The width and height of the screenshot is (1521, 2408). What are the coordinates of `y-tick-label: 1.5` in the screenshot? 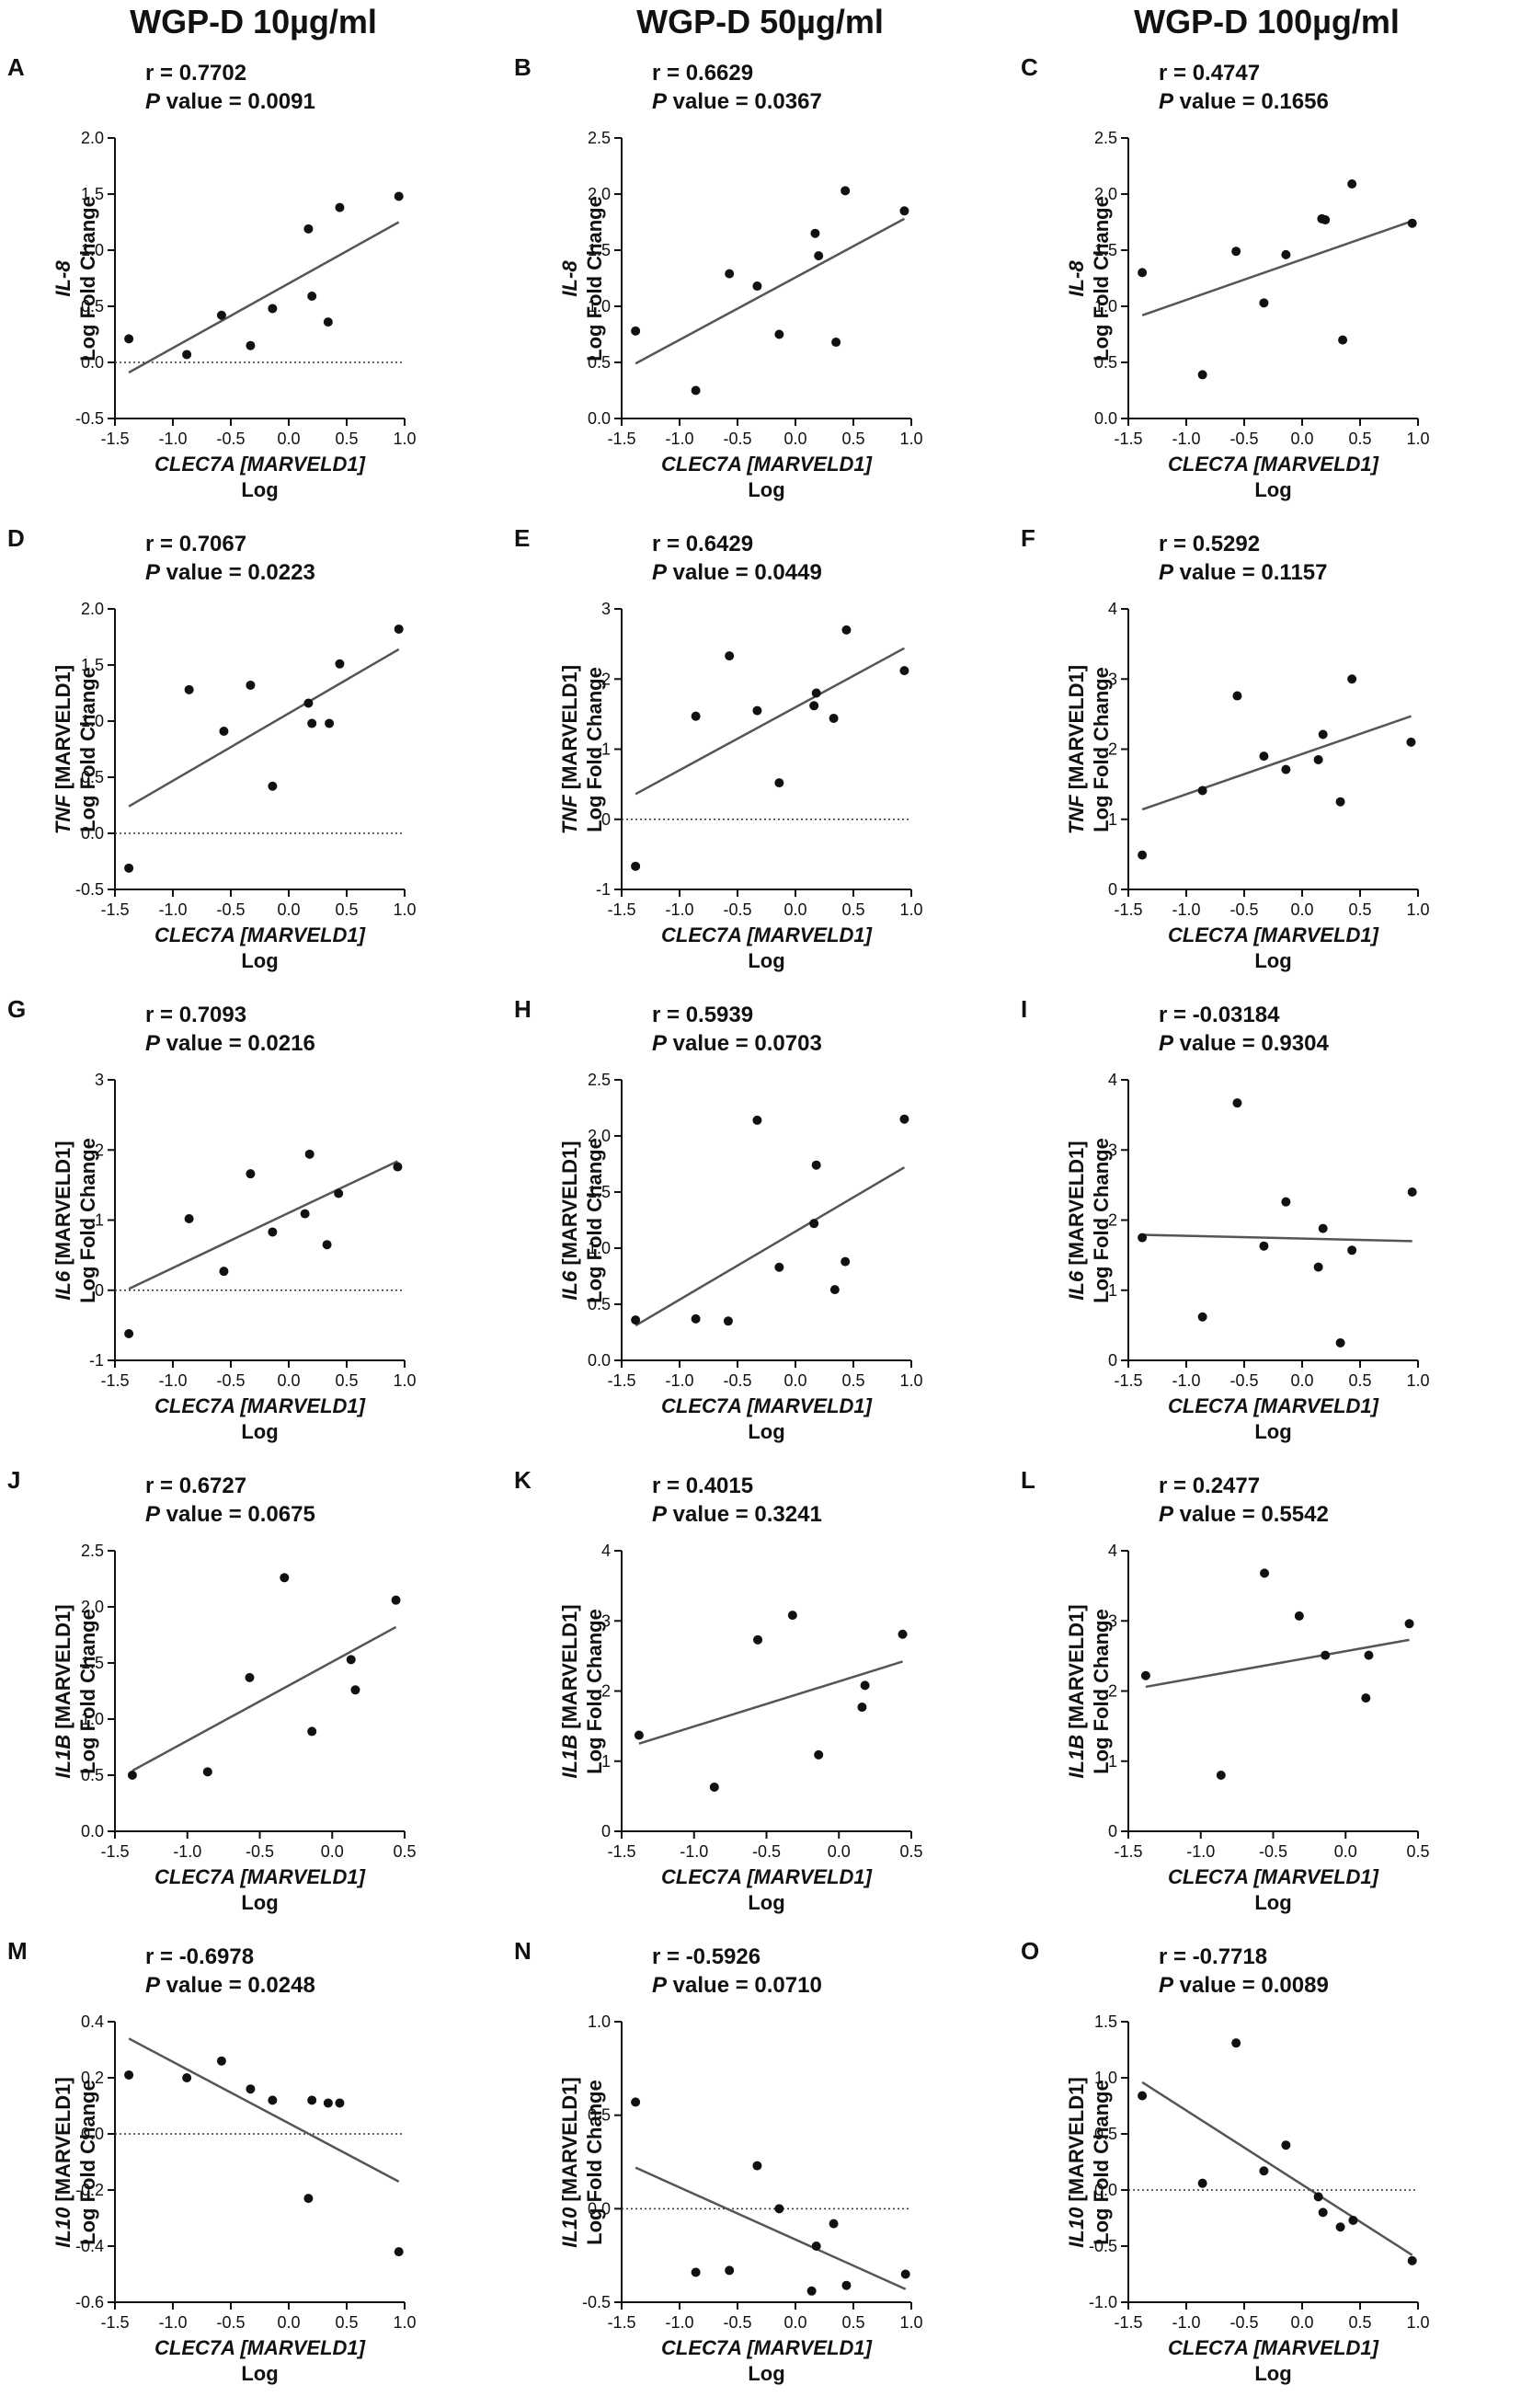 It's located at (1105, 2021).